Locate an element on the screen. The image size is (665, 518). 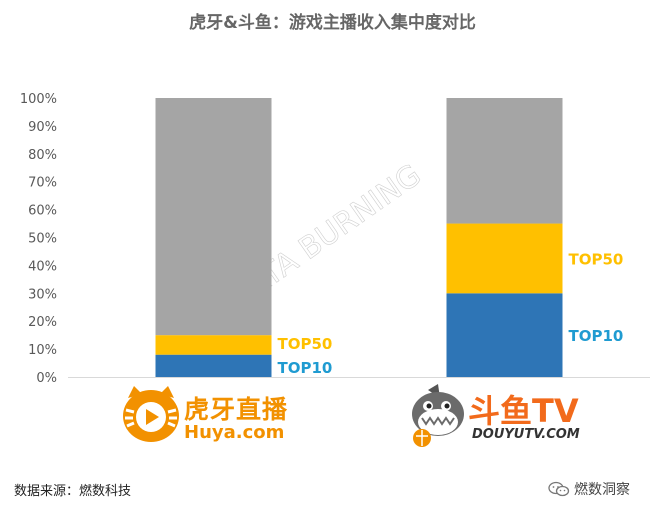
y-tick-label: 30% is located at coordinates (42, 294).